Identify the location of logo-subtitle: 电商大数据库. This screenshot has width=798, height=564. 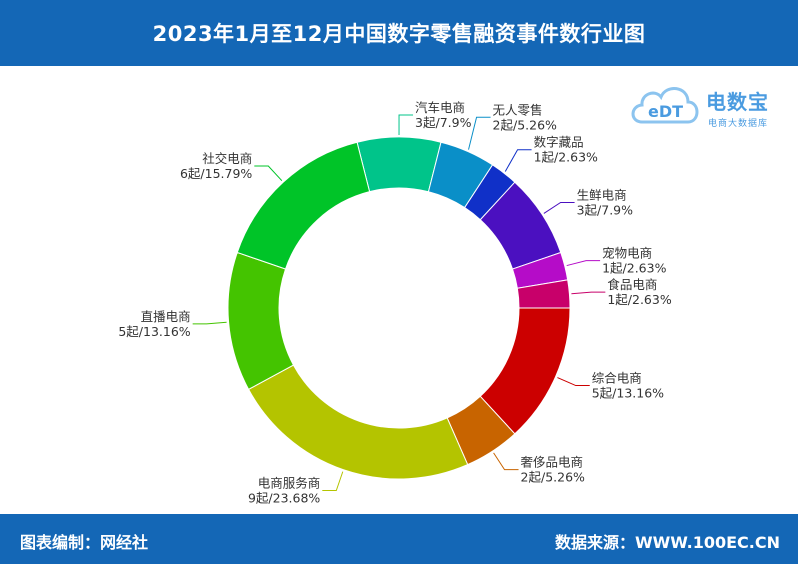
(738, 124).